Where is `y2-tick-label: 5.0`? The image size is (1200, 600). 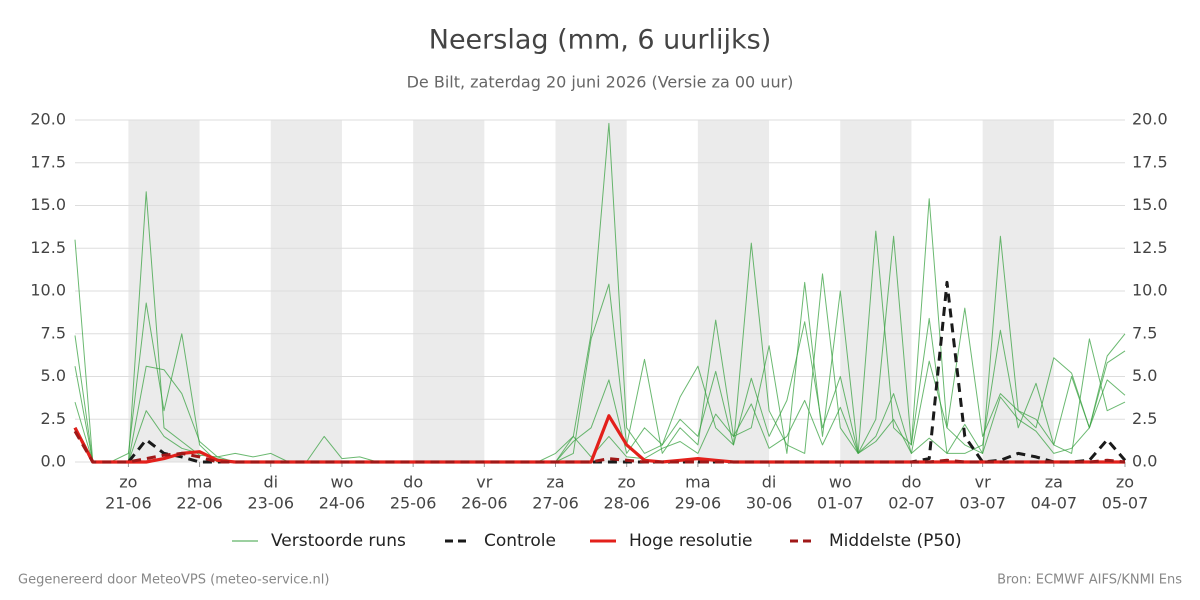
y2-tick-label: 5.0 is located at coordinates (1144, 375).